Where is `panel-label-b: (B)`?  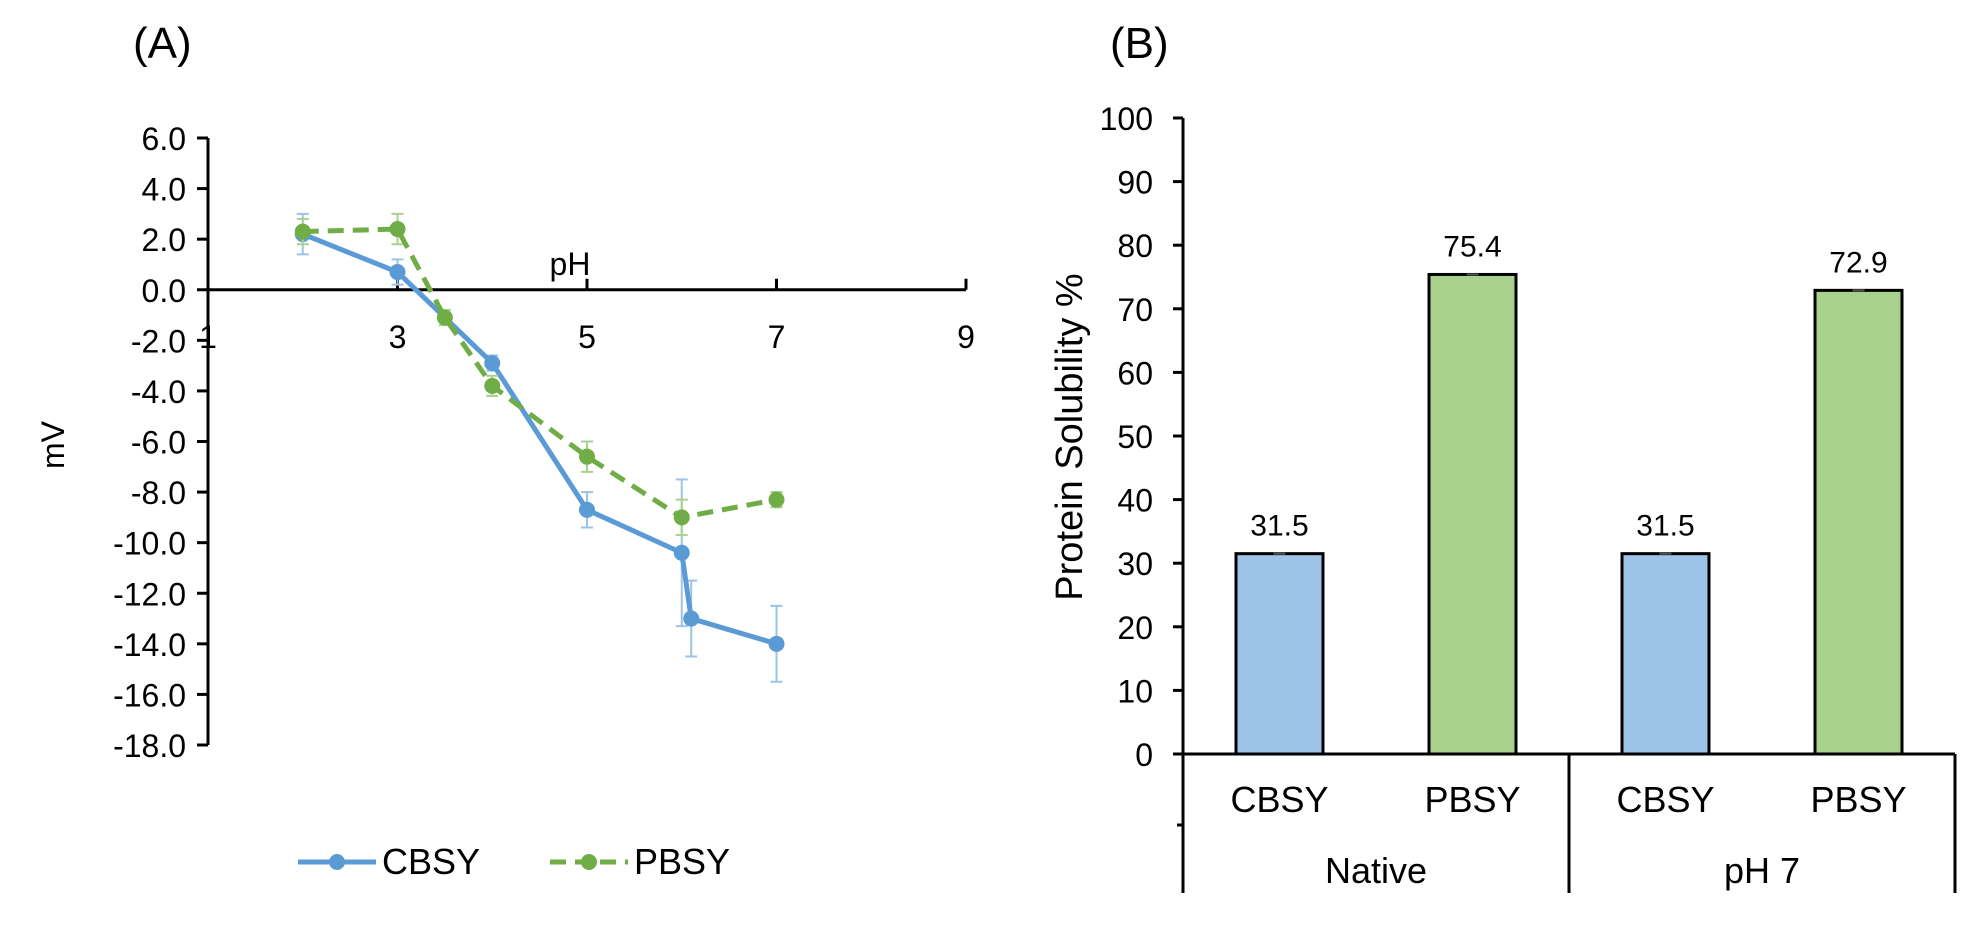 panel-label-b: (B) is located at coordinates (1139, 43).